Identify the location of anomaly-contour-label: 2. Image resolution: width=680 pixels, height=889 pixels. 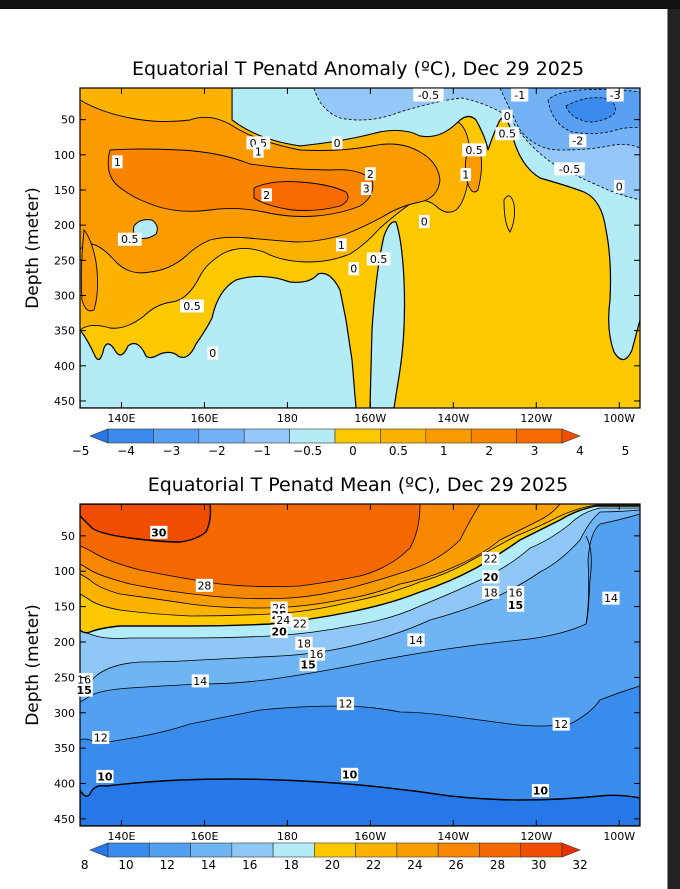
(266, 195).